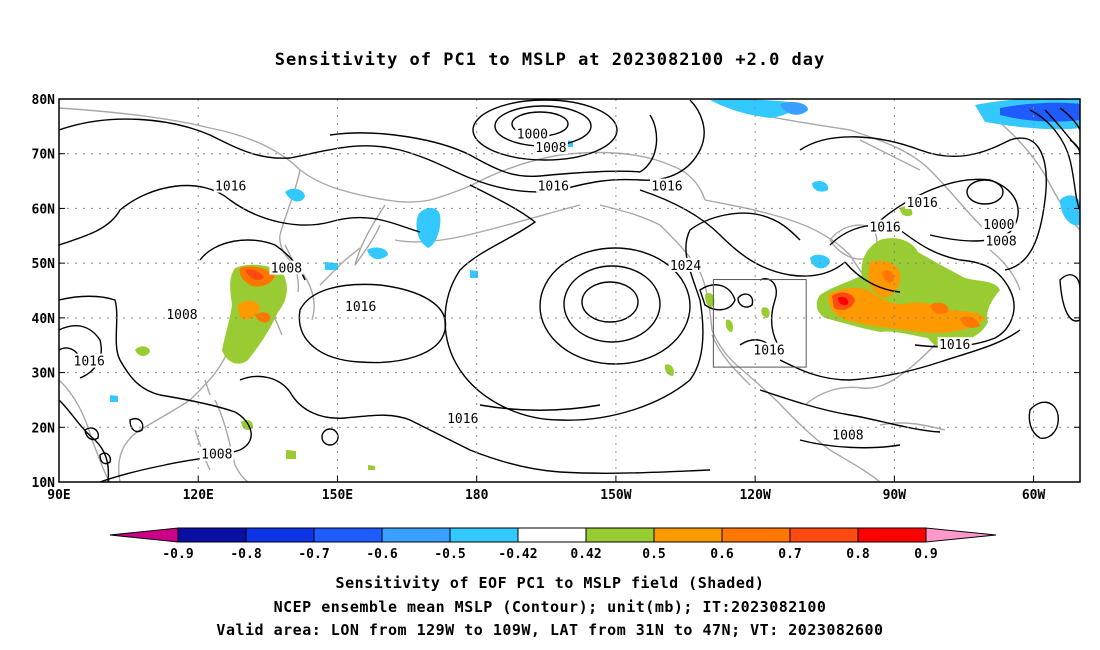 The width and height of the screenshot is (1100, 650). What do you see at coordinates (615, 495) in the screenshot?
I see `lon-tick-label: 150W` at bounding box center [615, 495].